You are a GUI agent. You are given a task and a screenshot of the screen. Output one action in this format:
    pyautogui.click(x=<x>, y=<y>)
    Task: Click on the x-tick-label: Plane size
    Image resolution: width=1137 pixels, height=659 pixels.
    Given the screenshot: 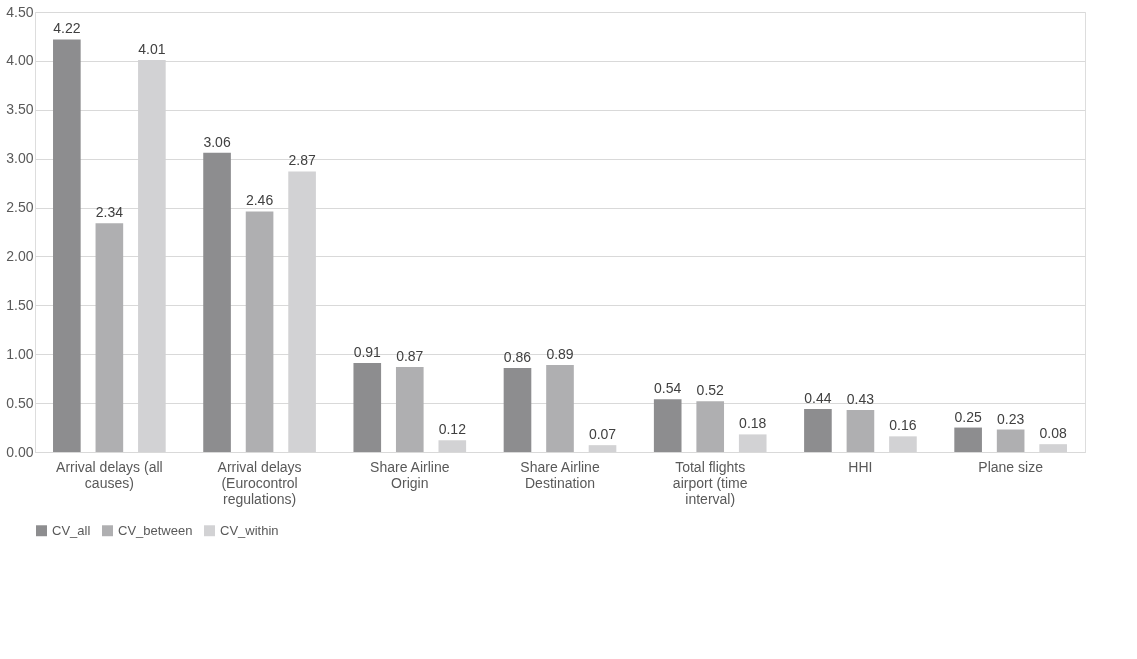 What is the action you would take?
    pyautogui.click(x=1011, y=466)
    